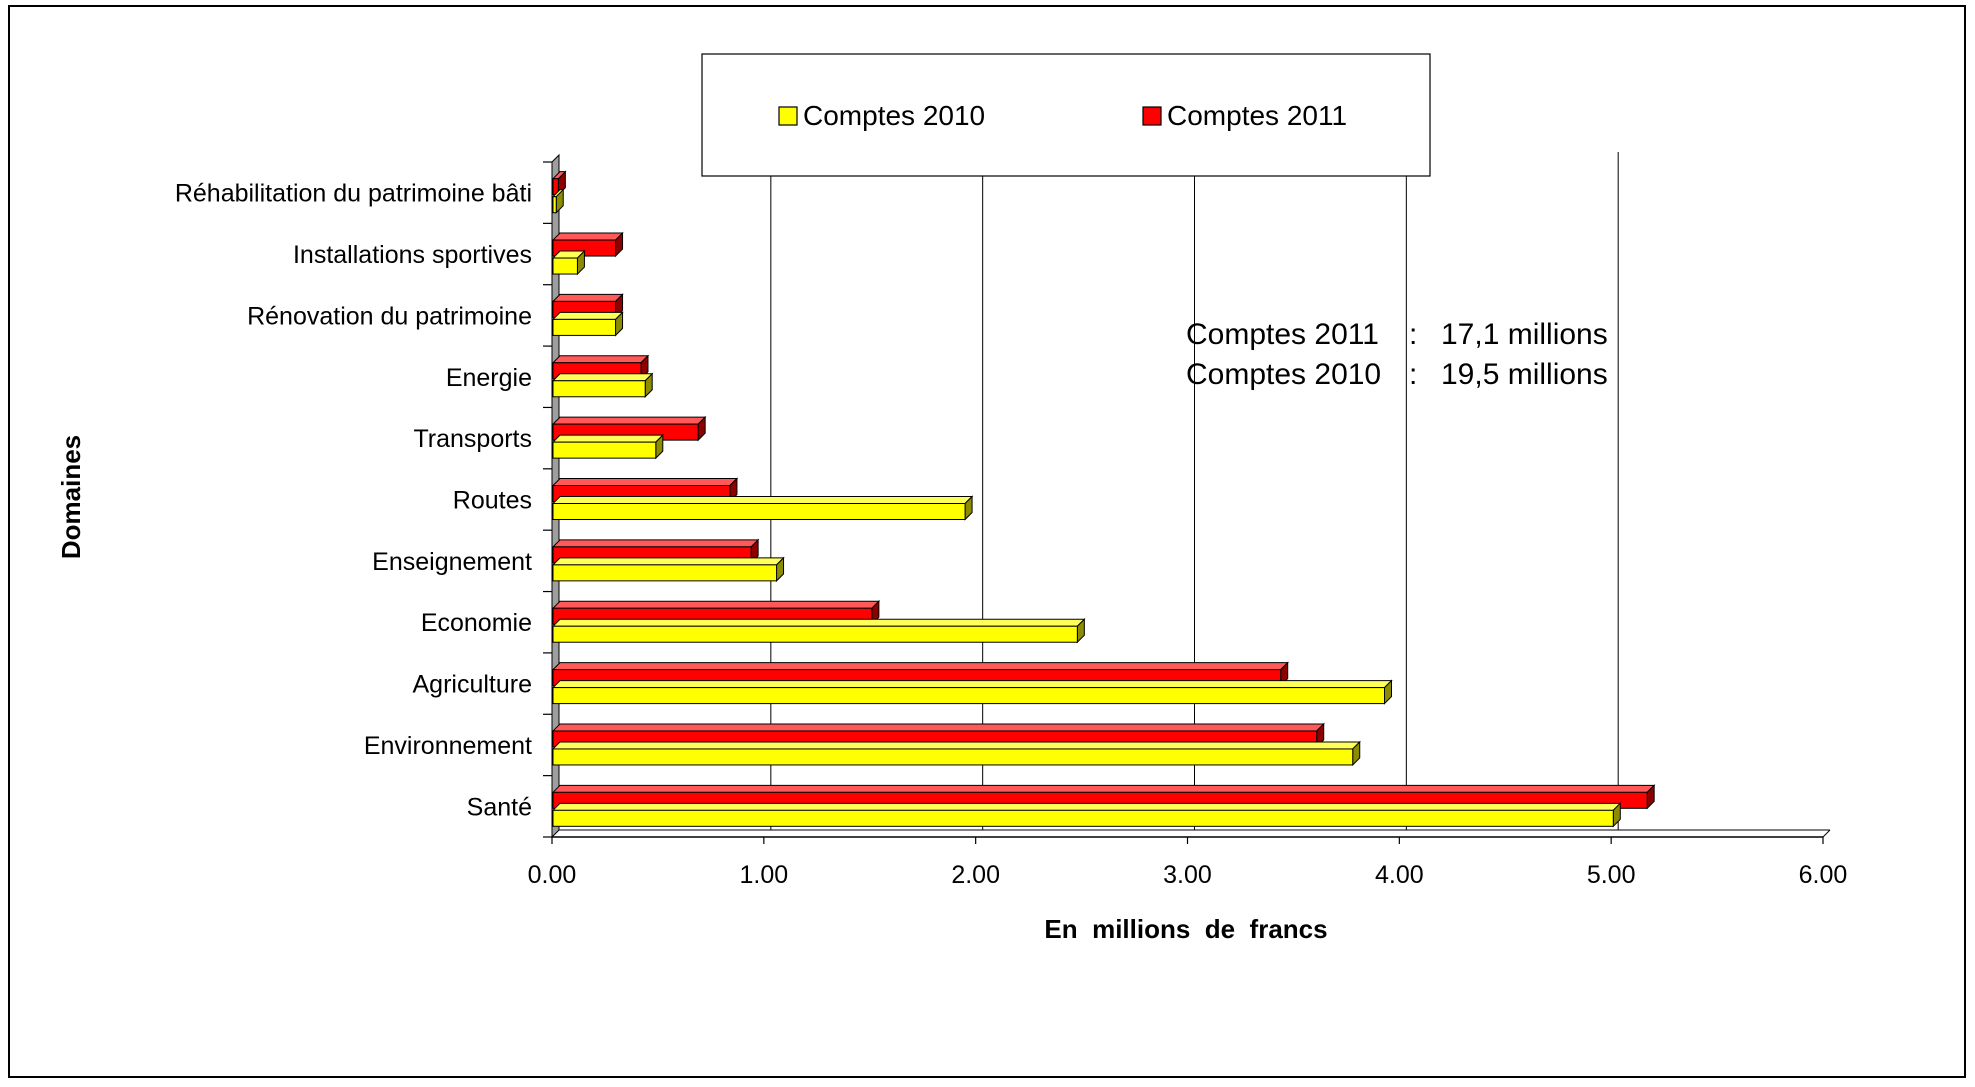 This screenshot has height=1087, width=1975. I want to click on annotation-2010-label: Comptes 2010, so click(1283, 374).